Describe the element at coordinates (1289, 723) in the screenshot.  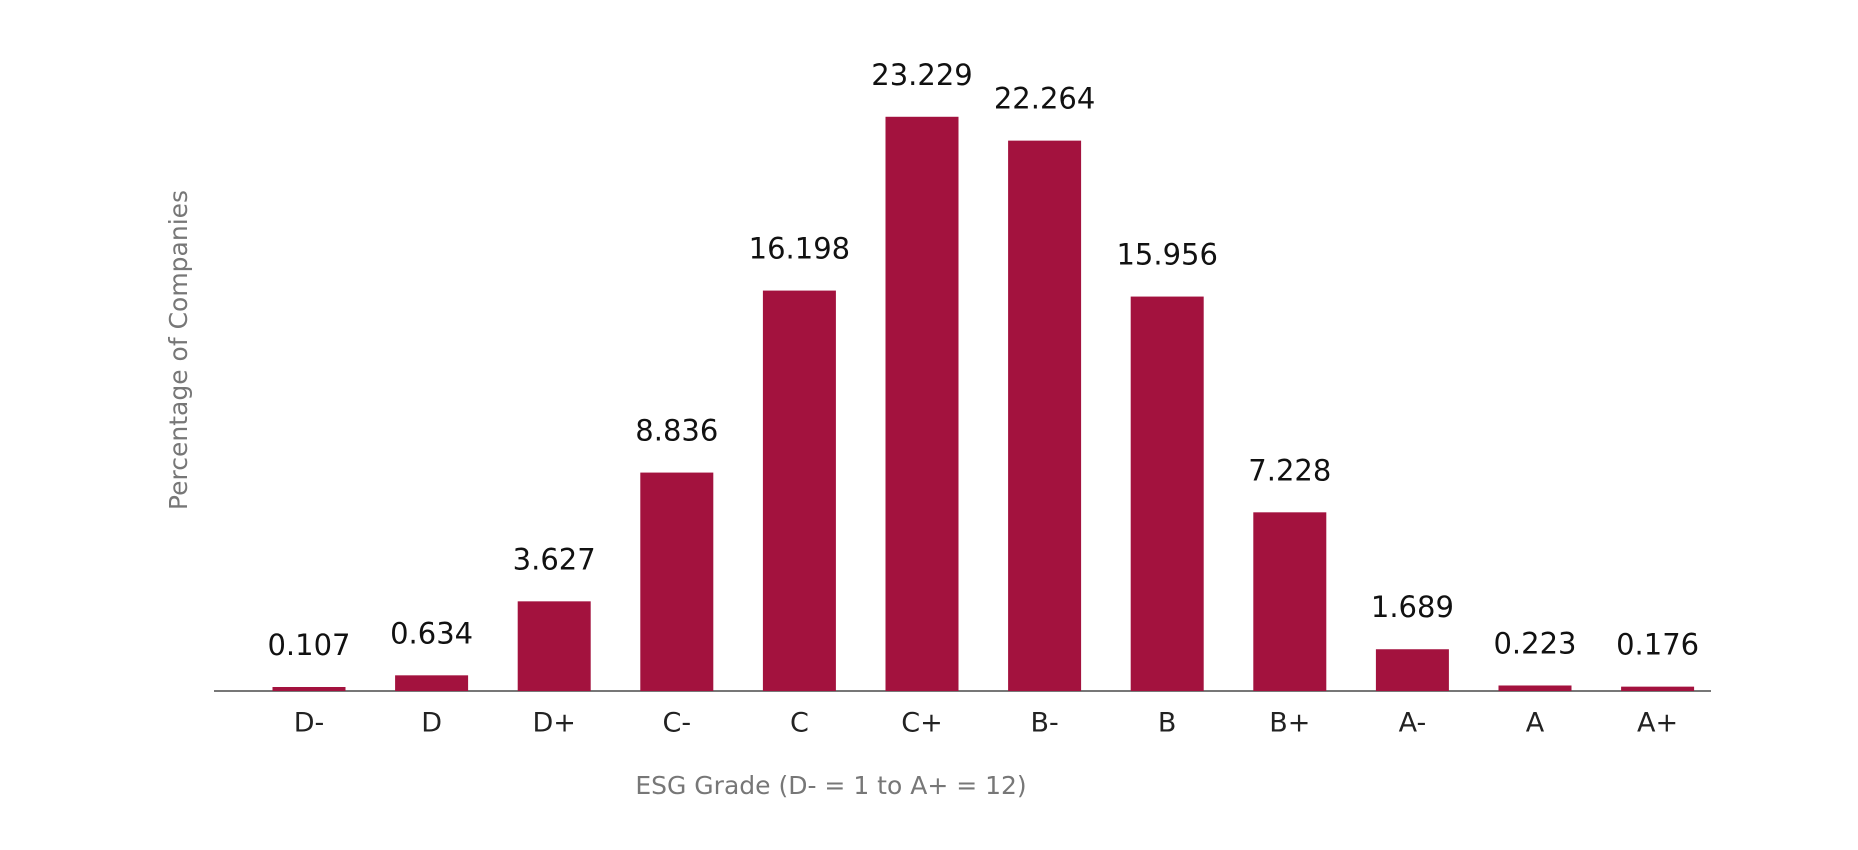
I see `x-tick-label: B+` at that location.